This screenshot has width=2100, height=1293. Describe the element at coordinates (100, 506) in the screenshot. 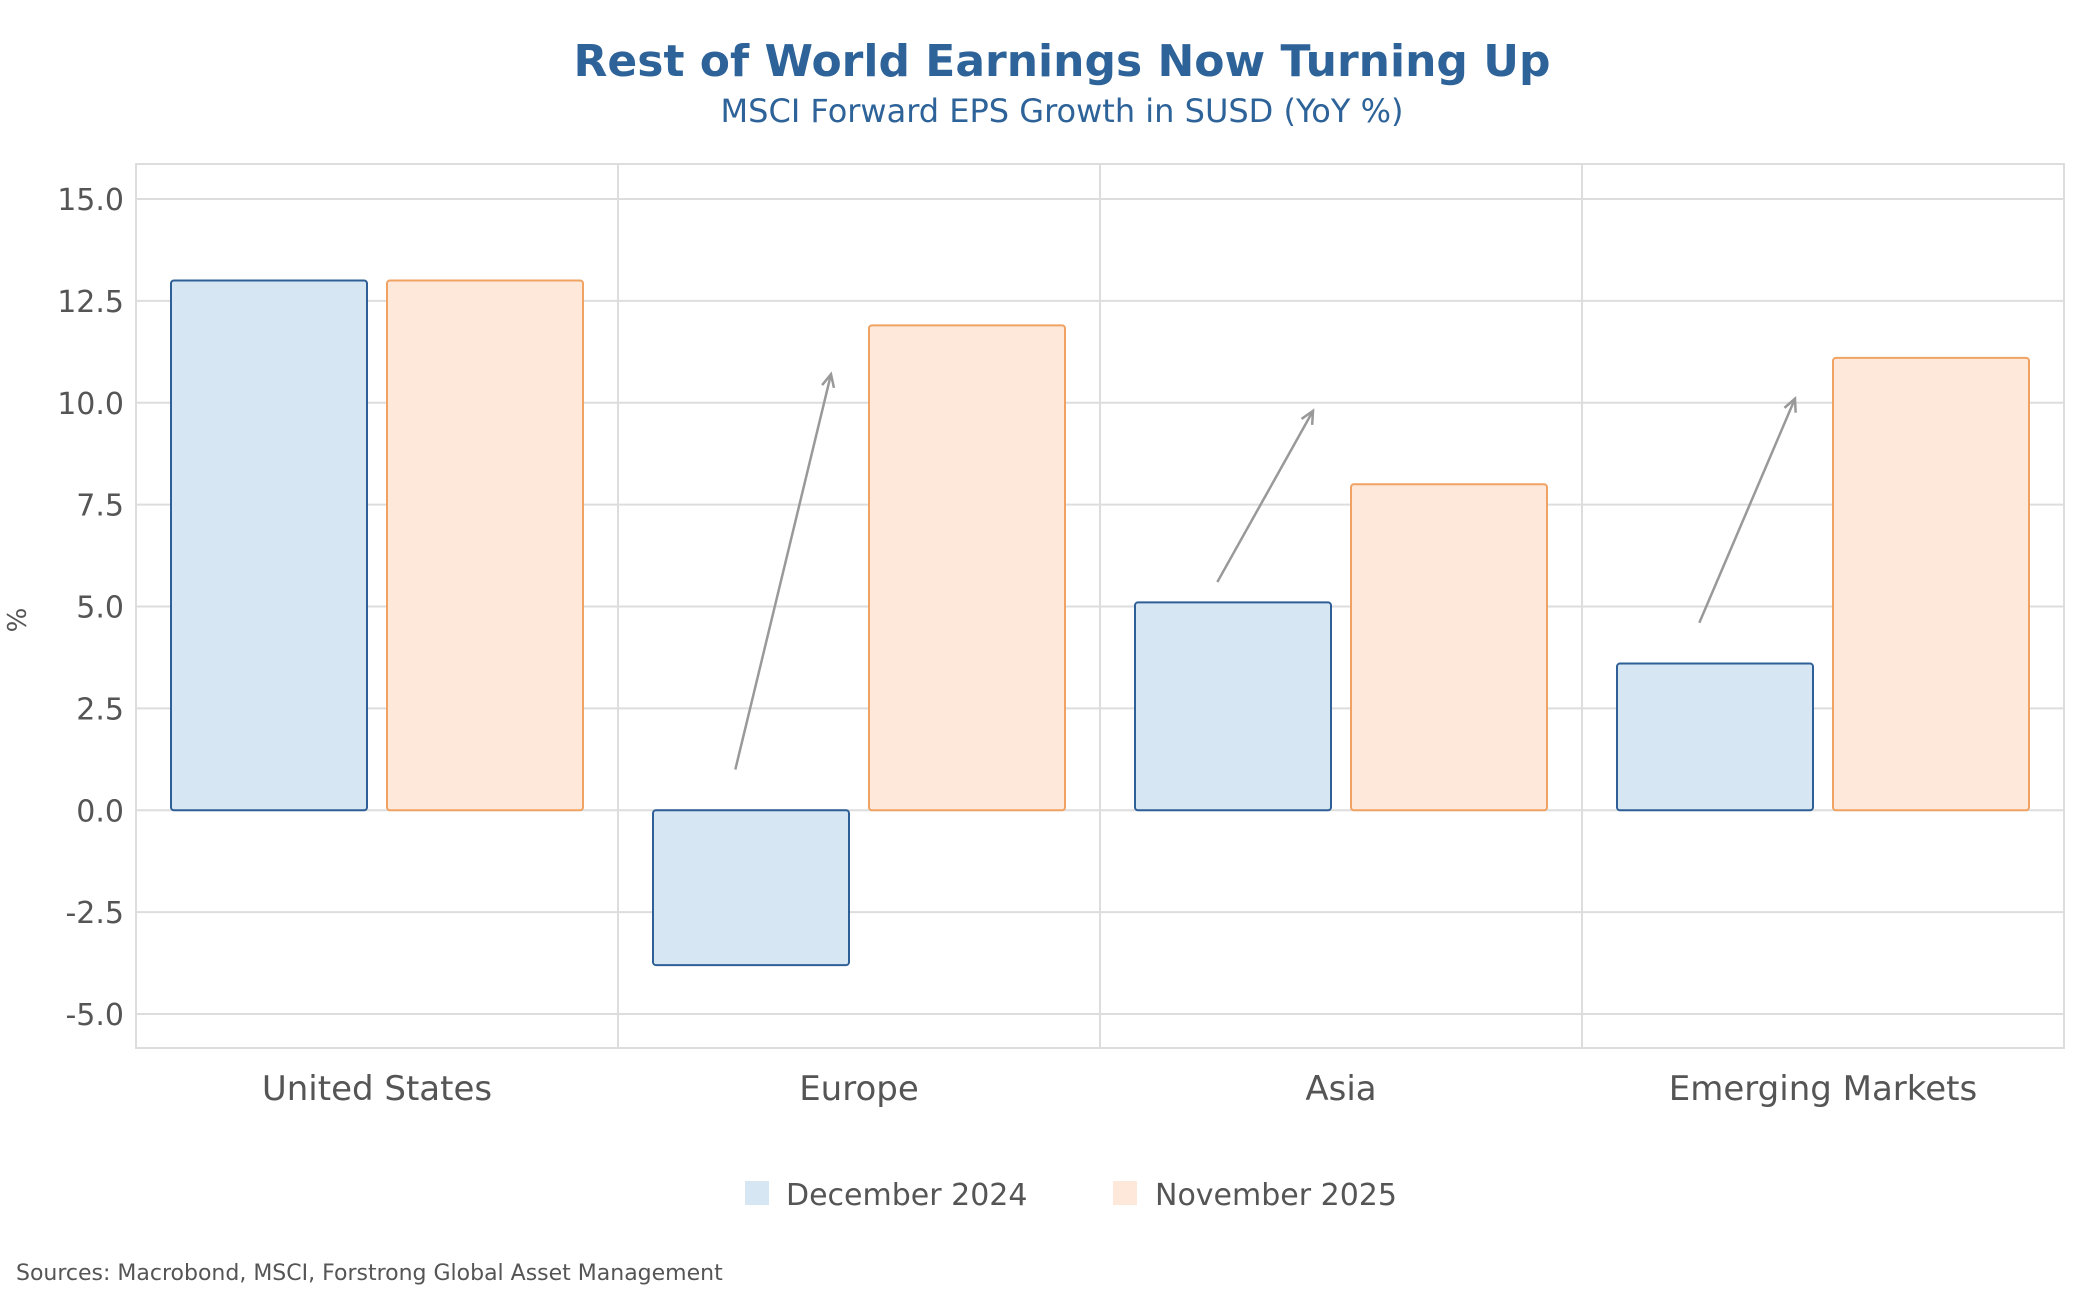

I see `y-tick-label: 7.5` at that location.